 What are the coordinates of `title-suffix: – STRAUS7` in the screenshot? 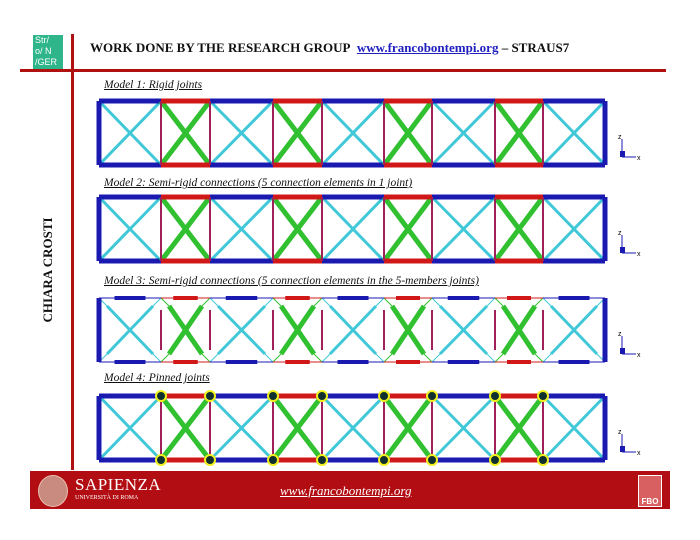 It's located at (535, 47).